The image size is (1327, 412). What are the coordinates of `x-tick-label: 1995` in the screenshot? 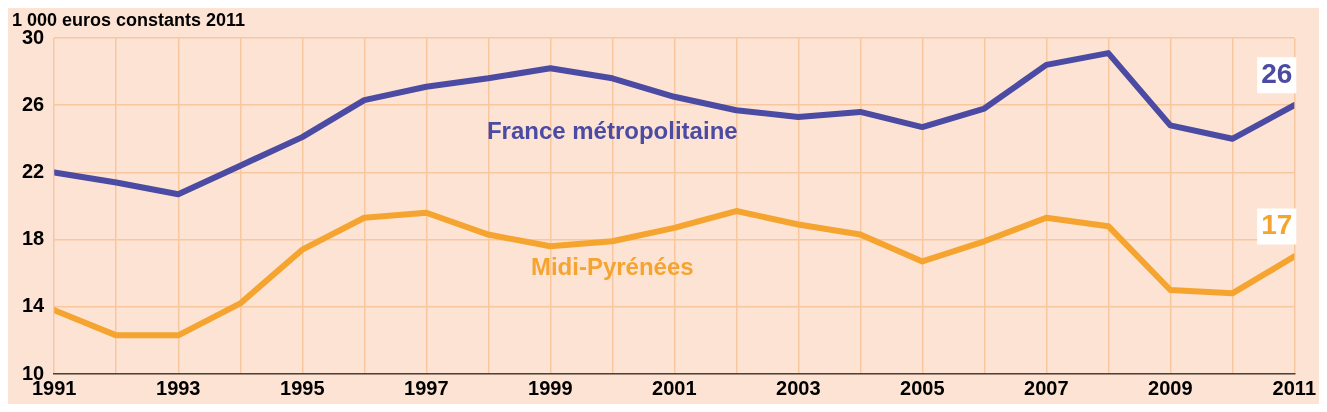 It's located at (302, 387).